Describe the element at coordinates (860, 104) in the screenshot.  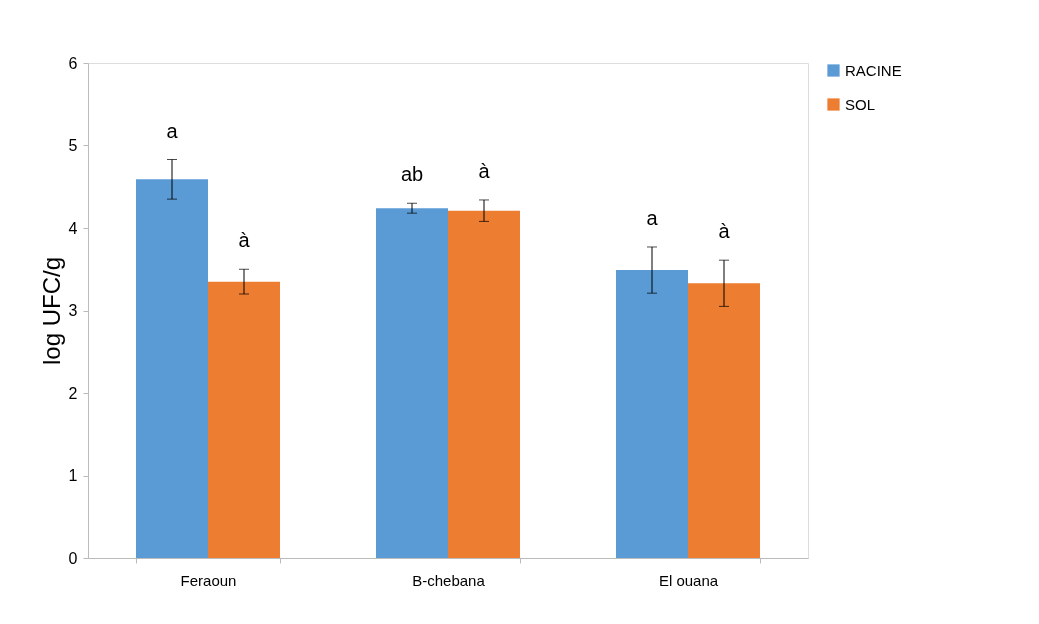
I see `legend-label: SOL` at that location.